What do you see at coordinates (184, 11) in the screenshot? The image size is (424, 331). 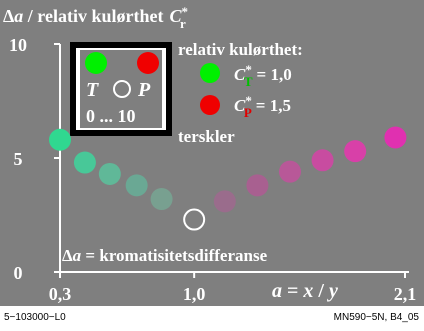 I see `title-sup: *` at bounding box center [184, 11].